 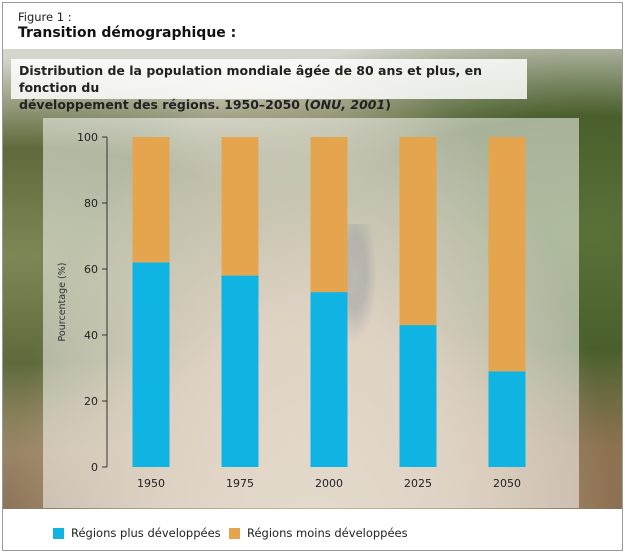 What do you see at coordinates (507, 483) in the screenshot?
I see `x-tick-label-2050: 2050` at bounding box center [507, 483].